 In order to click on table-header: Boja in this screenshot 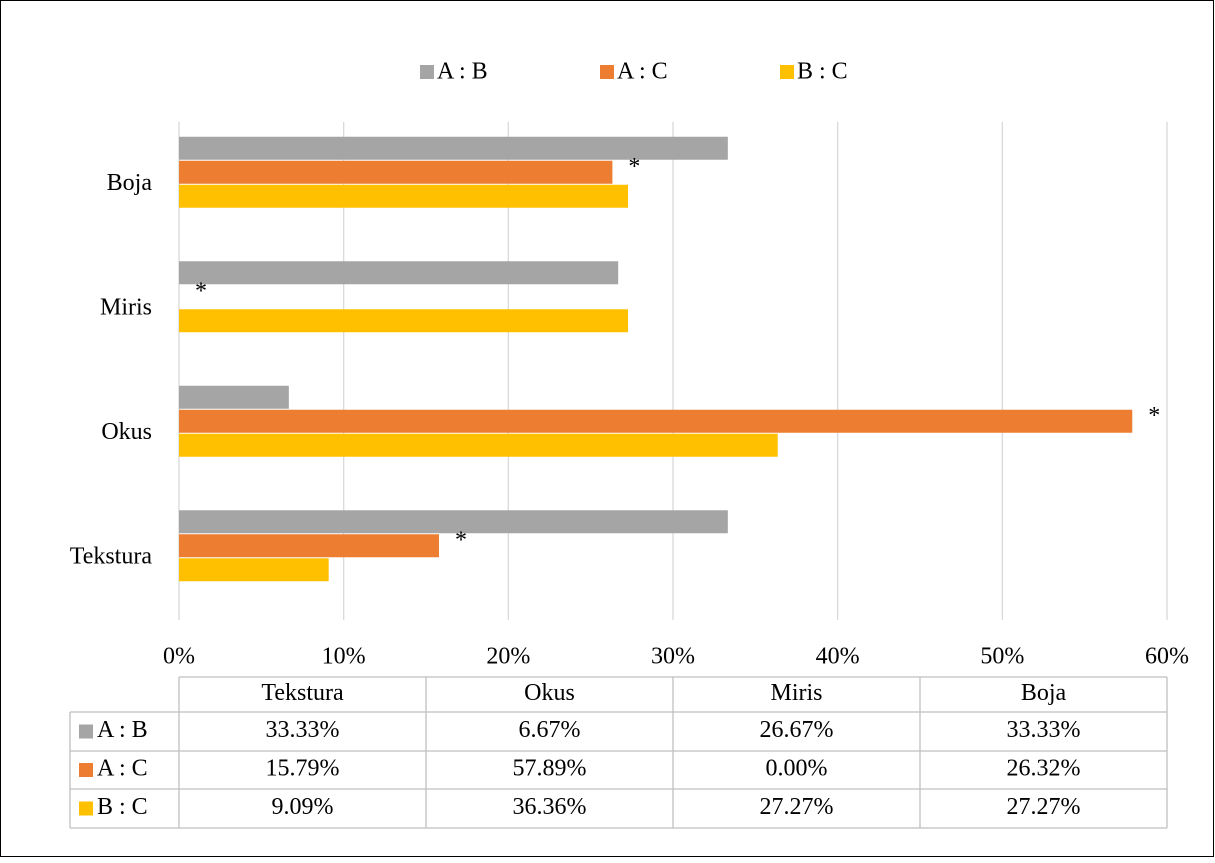, I will do `click(1044, 693)`.